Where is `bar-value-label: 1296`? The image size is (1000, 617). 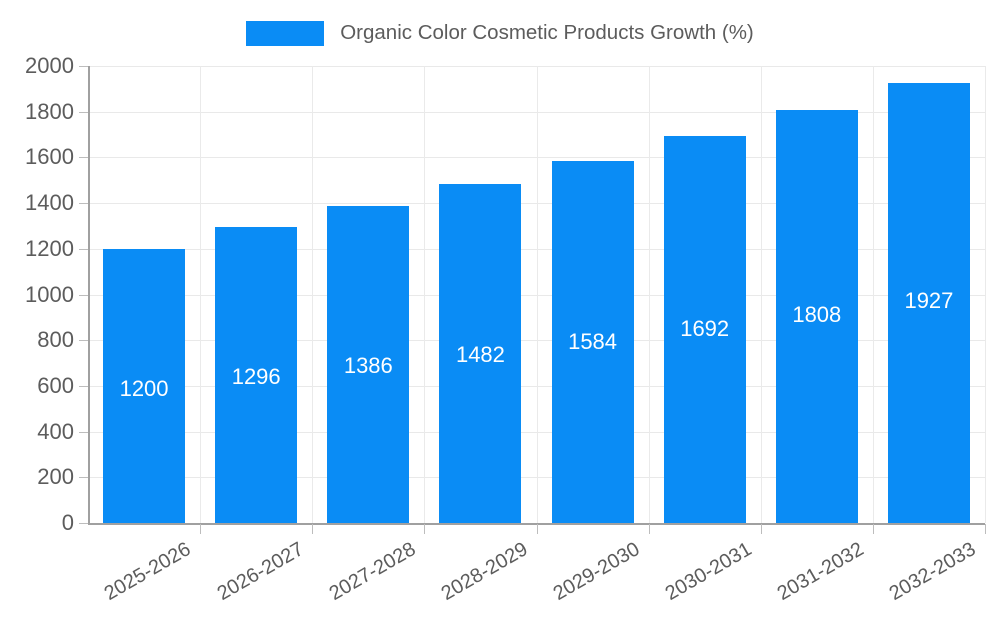 bar-value-label: 1296 is located at coordinates (256, 377).